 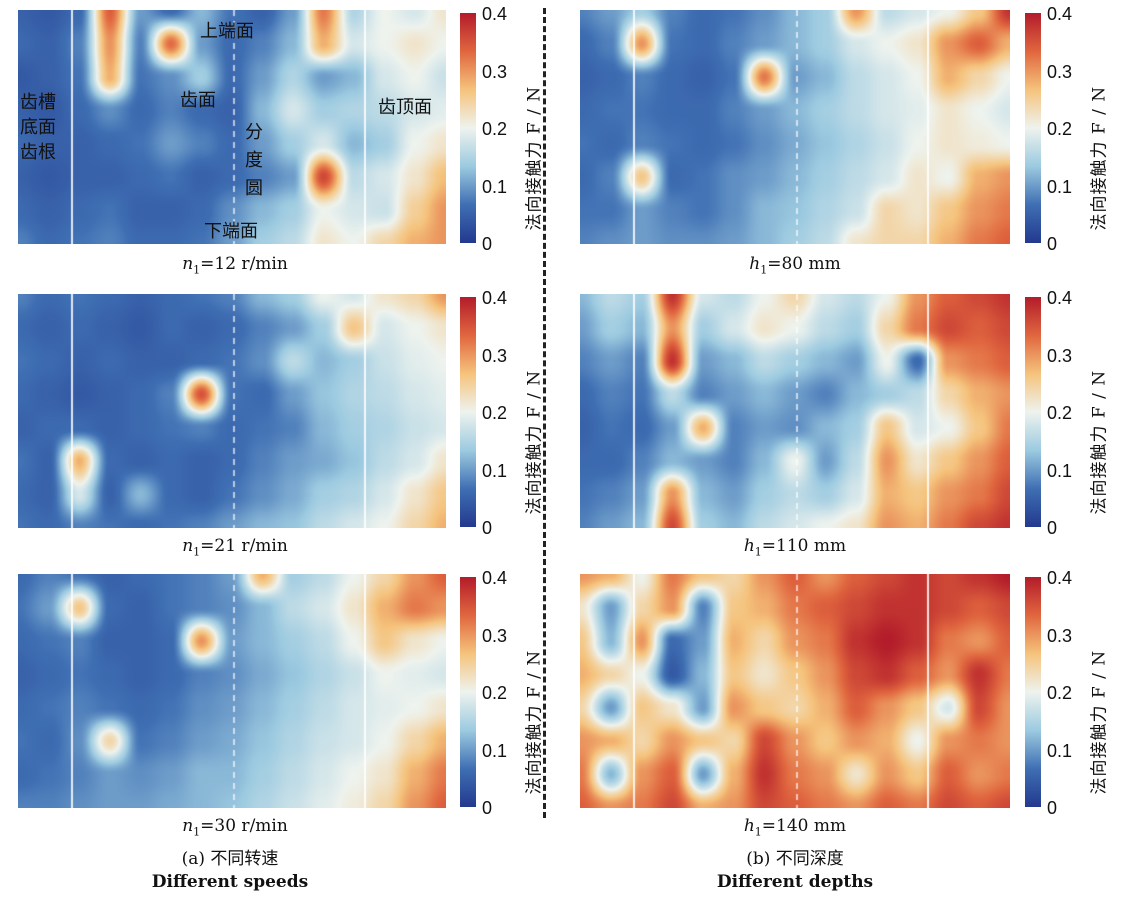 What do you see at coordinates (38, 152) in the screenshot?
I see `root-label-3: 齿根` at bounding box center [38, 152].